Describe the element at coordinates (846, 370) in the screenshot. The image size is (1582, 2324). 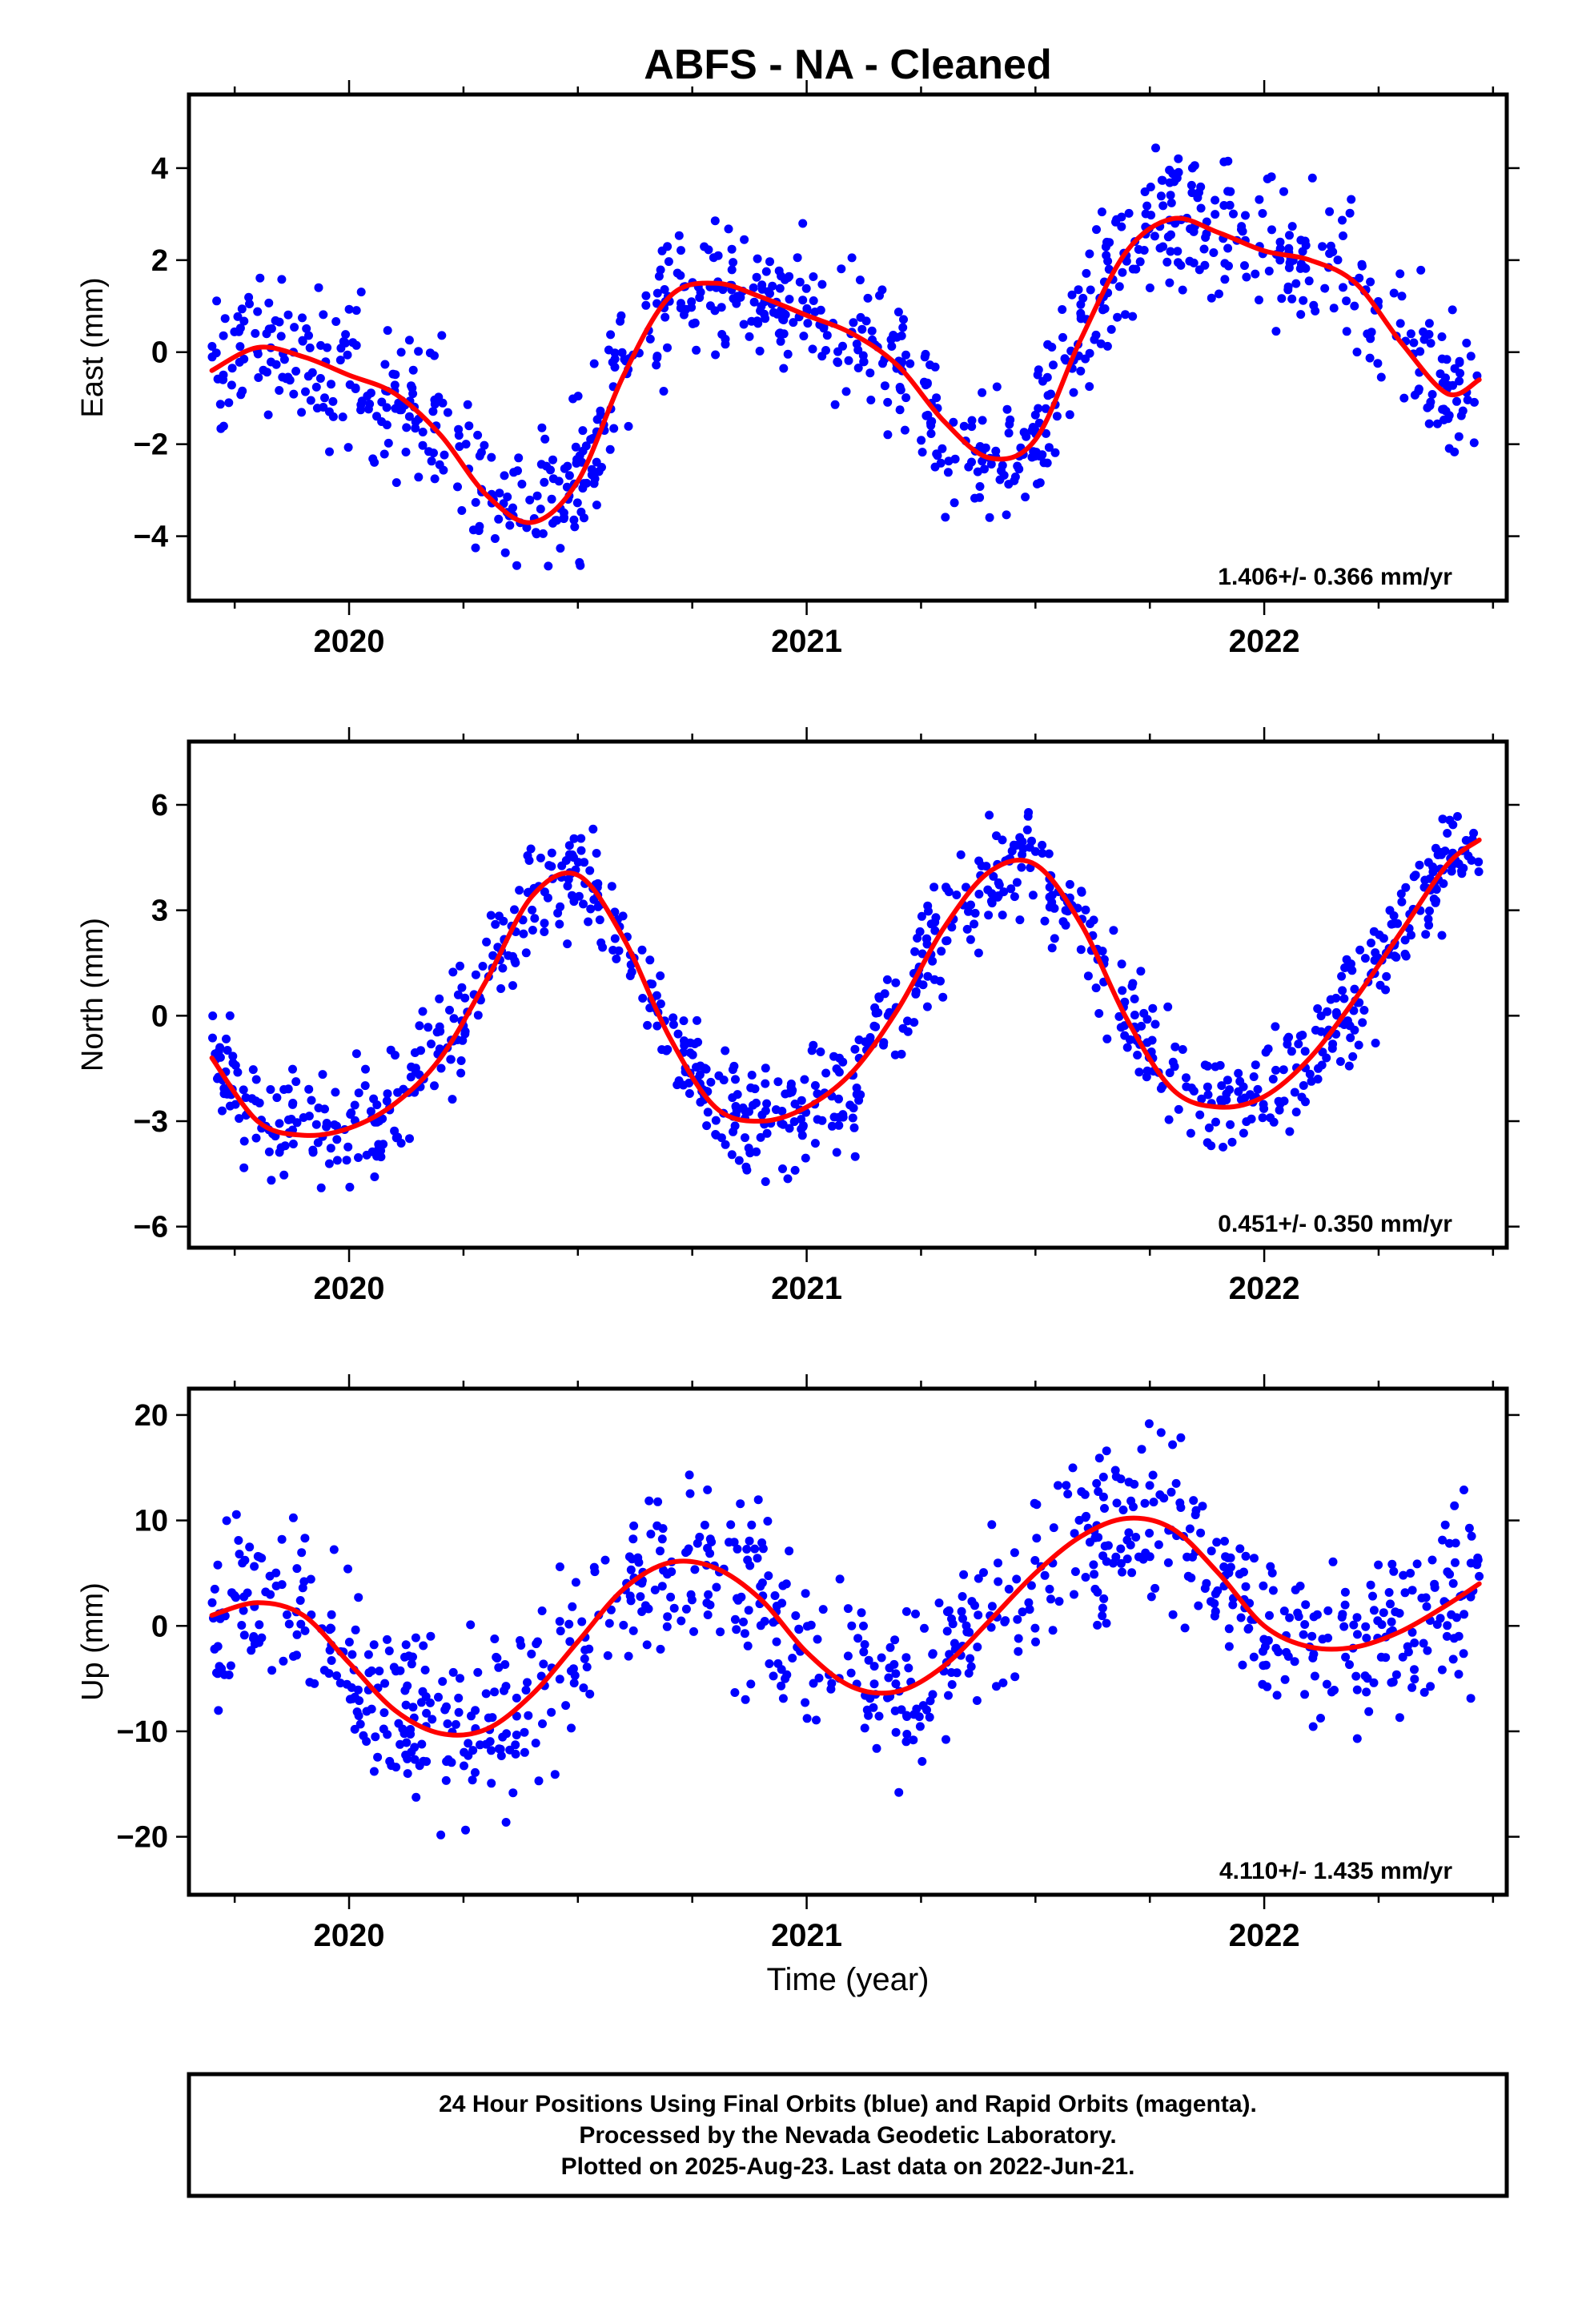
I see `fit-line` at that location.